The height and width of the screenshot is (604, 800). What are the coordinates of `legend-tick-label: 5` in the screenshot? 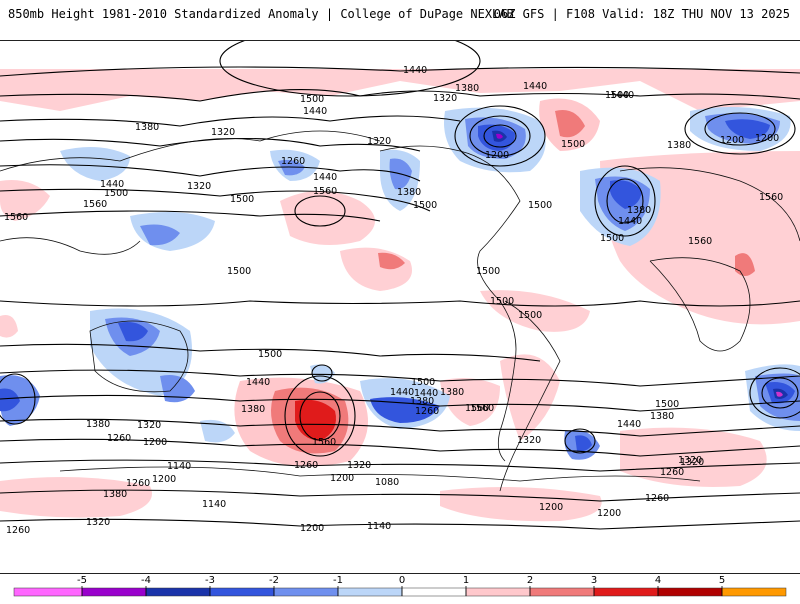 It's located at (722, 580).